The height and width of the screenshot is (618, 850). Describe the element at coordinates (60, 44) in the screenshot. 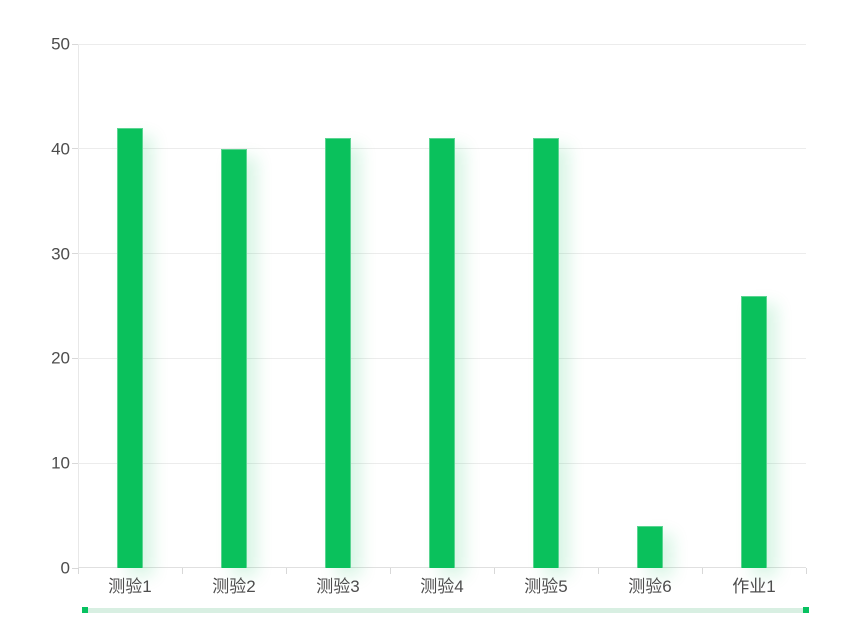

I see `y-axis-tick-label: 50` at that location.